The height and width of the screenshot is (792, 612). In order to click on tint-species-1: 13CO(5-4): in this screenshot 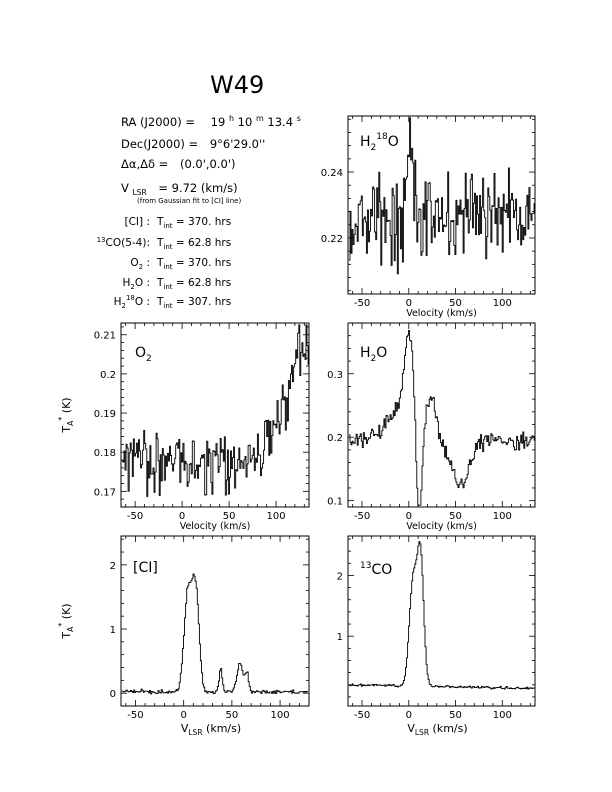, I will do `click(123, 242)`.